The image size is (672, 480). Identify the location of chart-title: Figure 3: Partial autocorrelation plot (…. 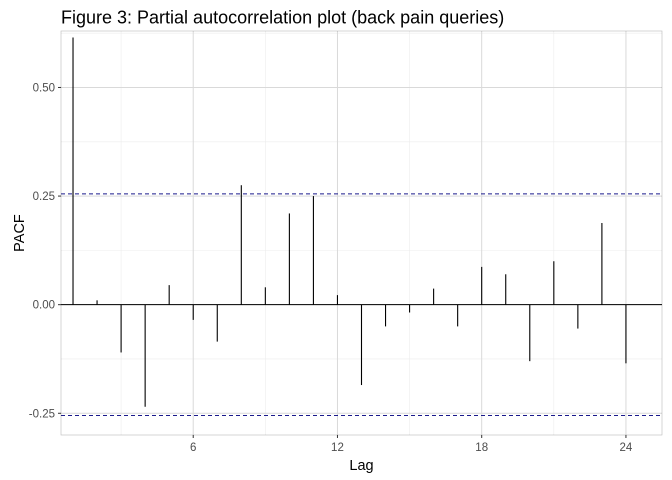
(282, 18).